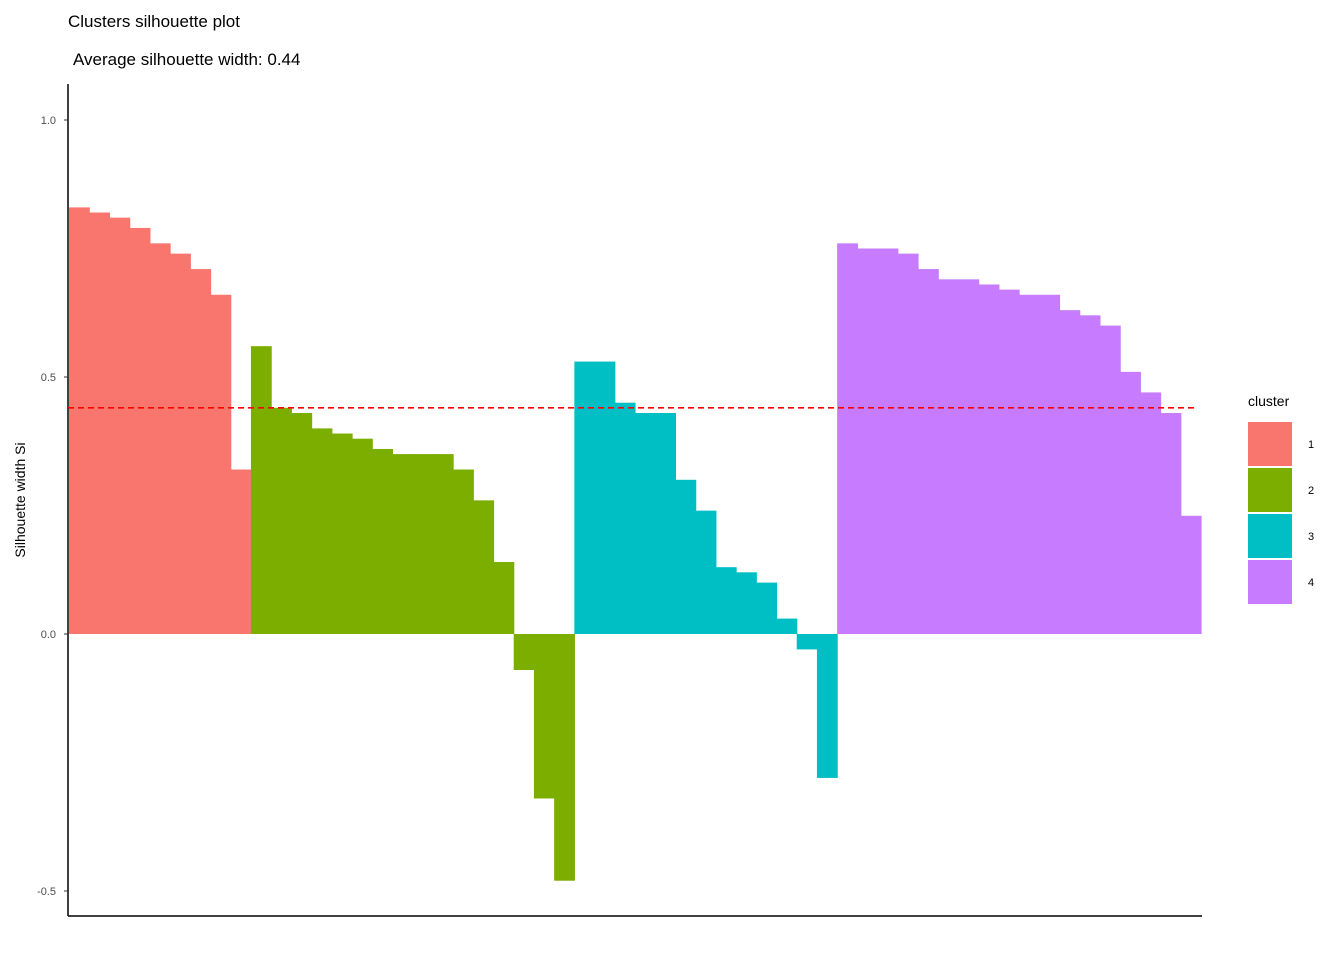 The width and height of the screenshot is (1344, 960). I want to click on y-tick-label: -0.5, so click(46, 892).